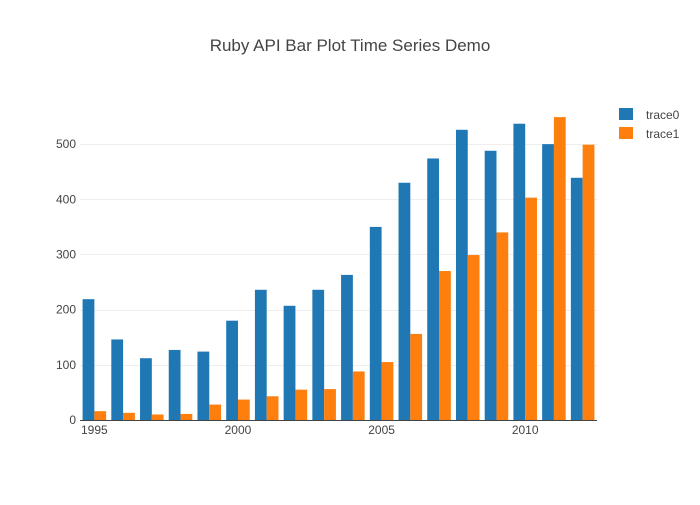 This screenshot has width=700, height=505. Describe the element at coordinates (559, 268) in the screenshot. I see `bar-trace1-2011` at that location.